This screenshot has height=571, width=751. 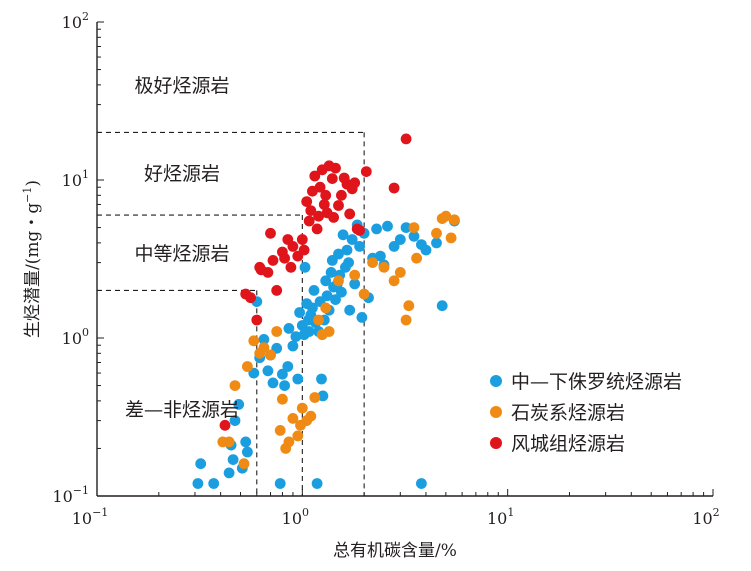 I want to click on x-axis-title: 总有机碳含量/%, so click(x=395, y=551).